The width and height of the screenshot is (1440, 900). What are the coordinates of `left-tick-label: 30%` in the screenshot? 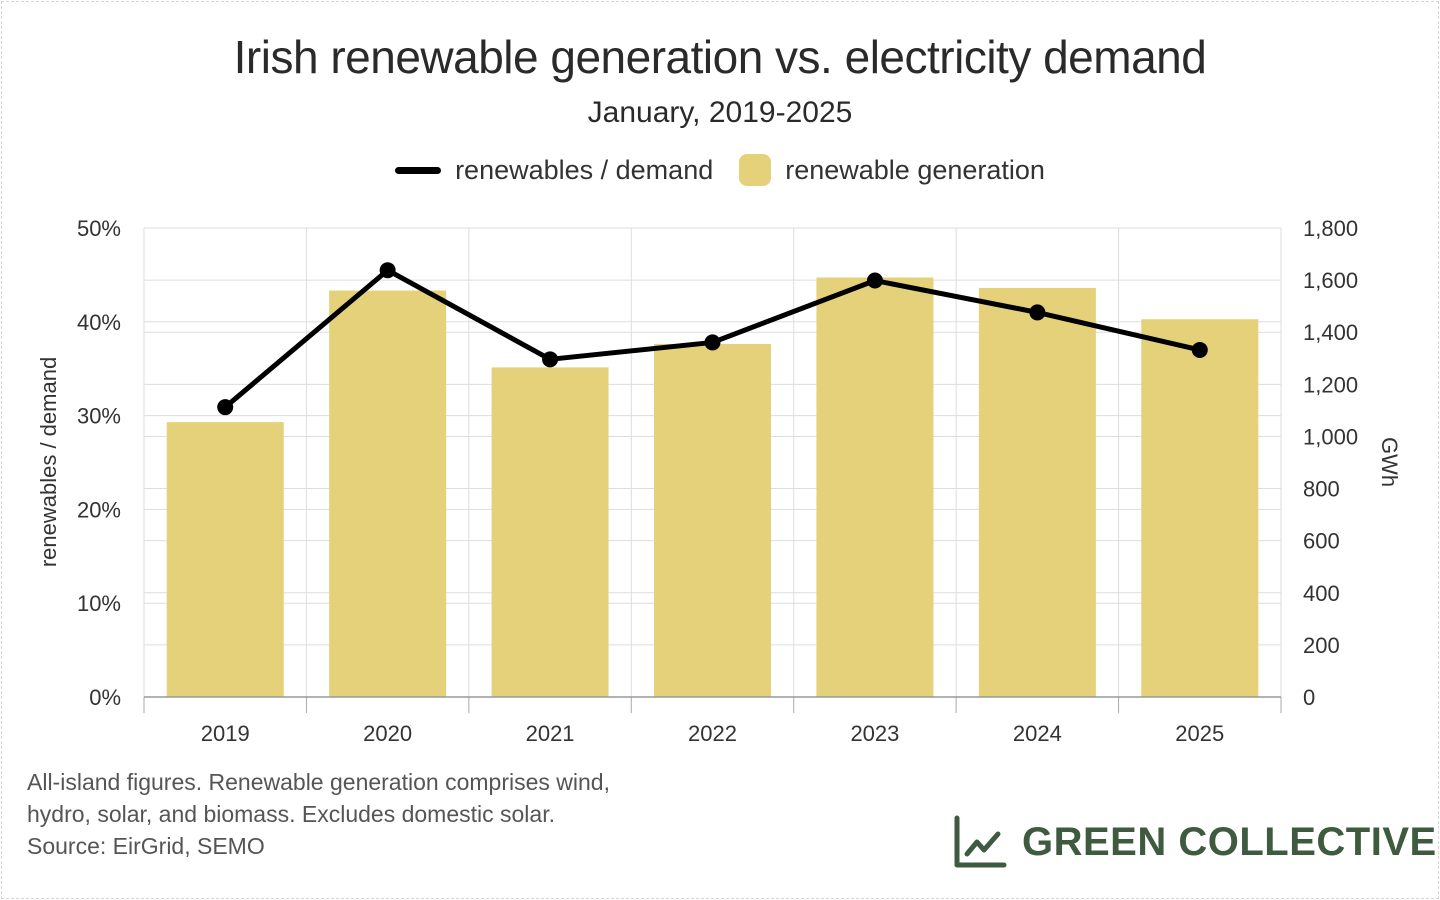 It's located at (99, 416).